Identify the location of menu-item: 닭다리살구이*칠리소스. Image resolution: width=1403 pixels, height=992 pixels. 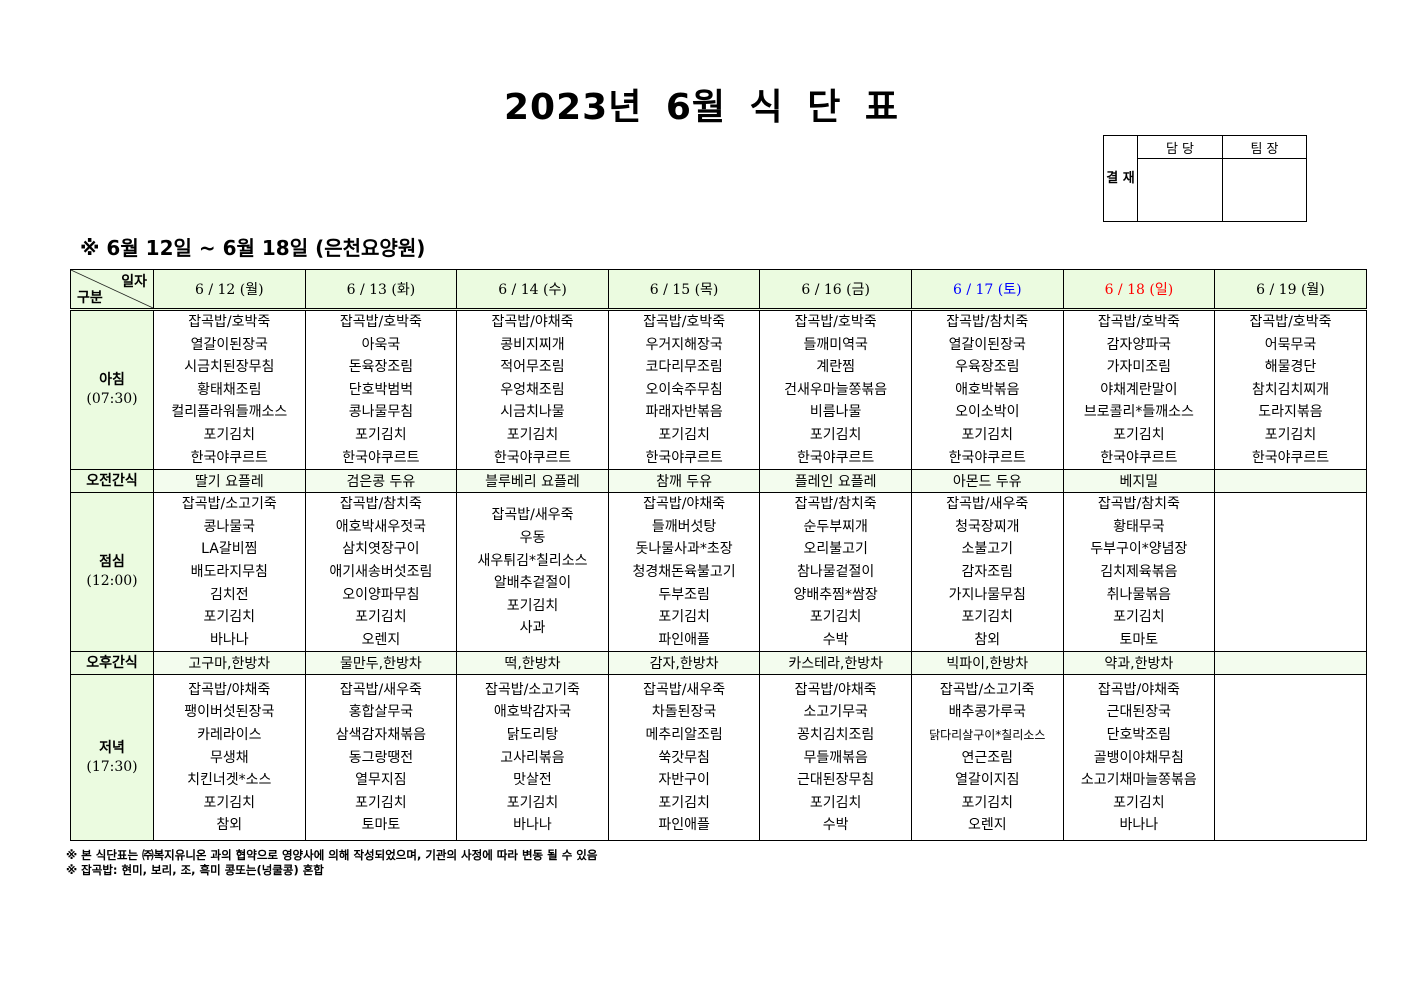
(987, 734).